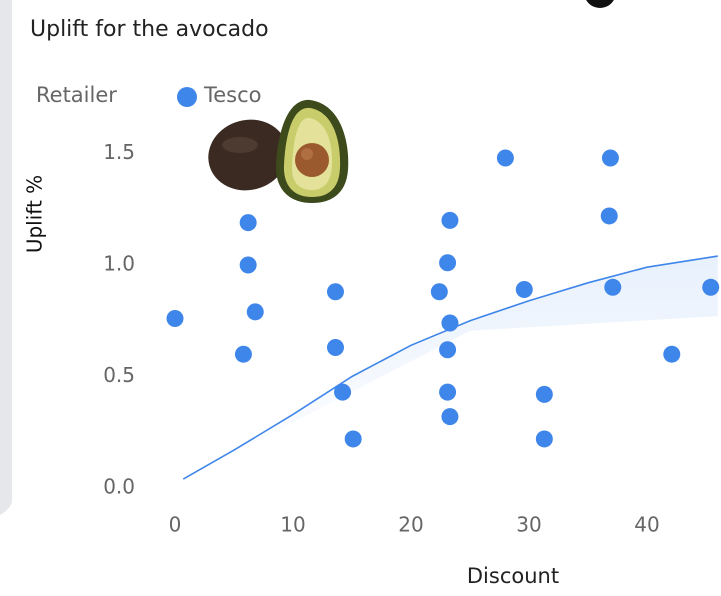 This screenshot has height=596, width=721. Describe the element at coordinates (6, 257) in the screenshot. I see `left-edge` at that location.